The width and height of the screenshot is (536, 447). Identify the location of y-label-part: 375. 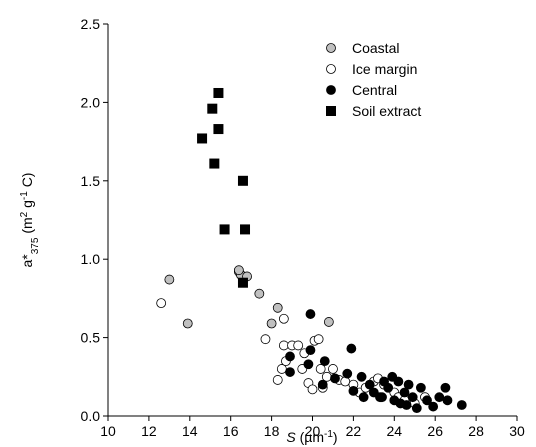
(35, 245).